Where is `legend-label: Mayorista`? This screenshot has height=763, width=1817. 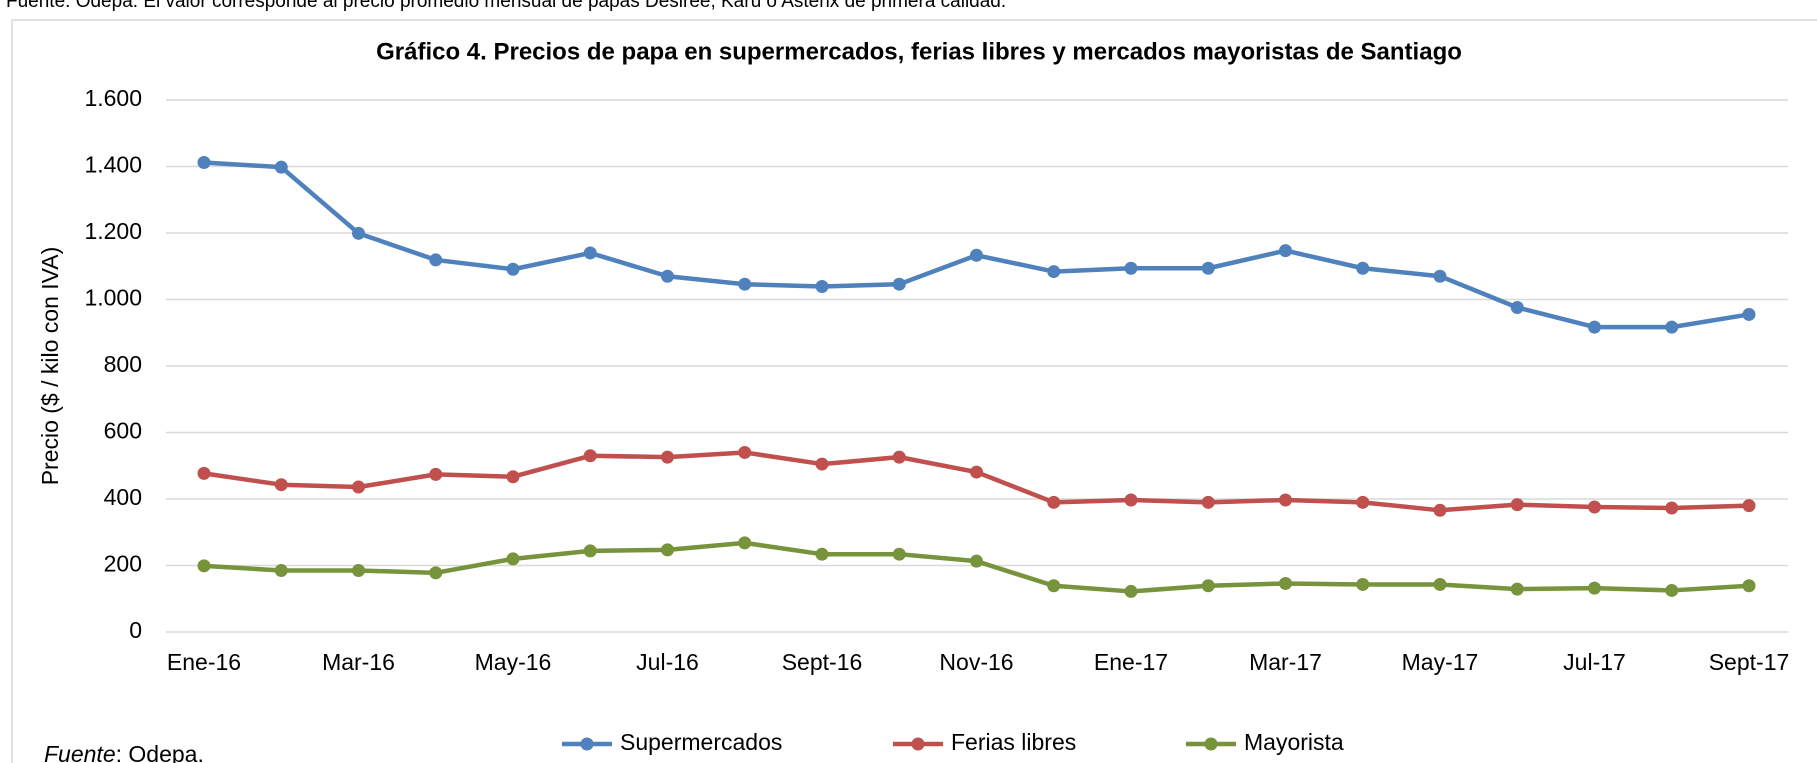 legend-label: Mayorista is located at coordinates (1294, 742).